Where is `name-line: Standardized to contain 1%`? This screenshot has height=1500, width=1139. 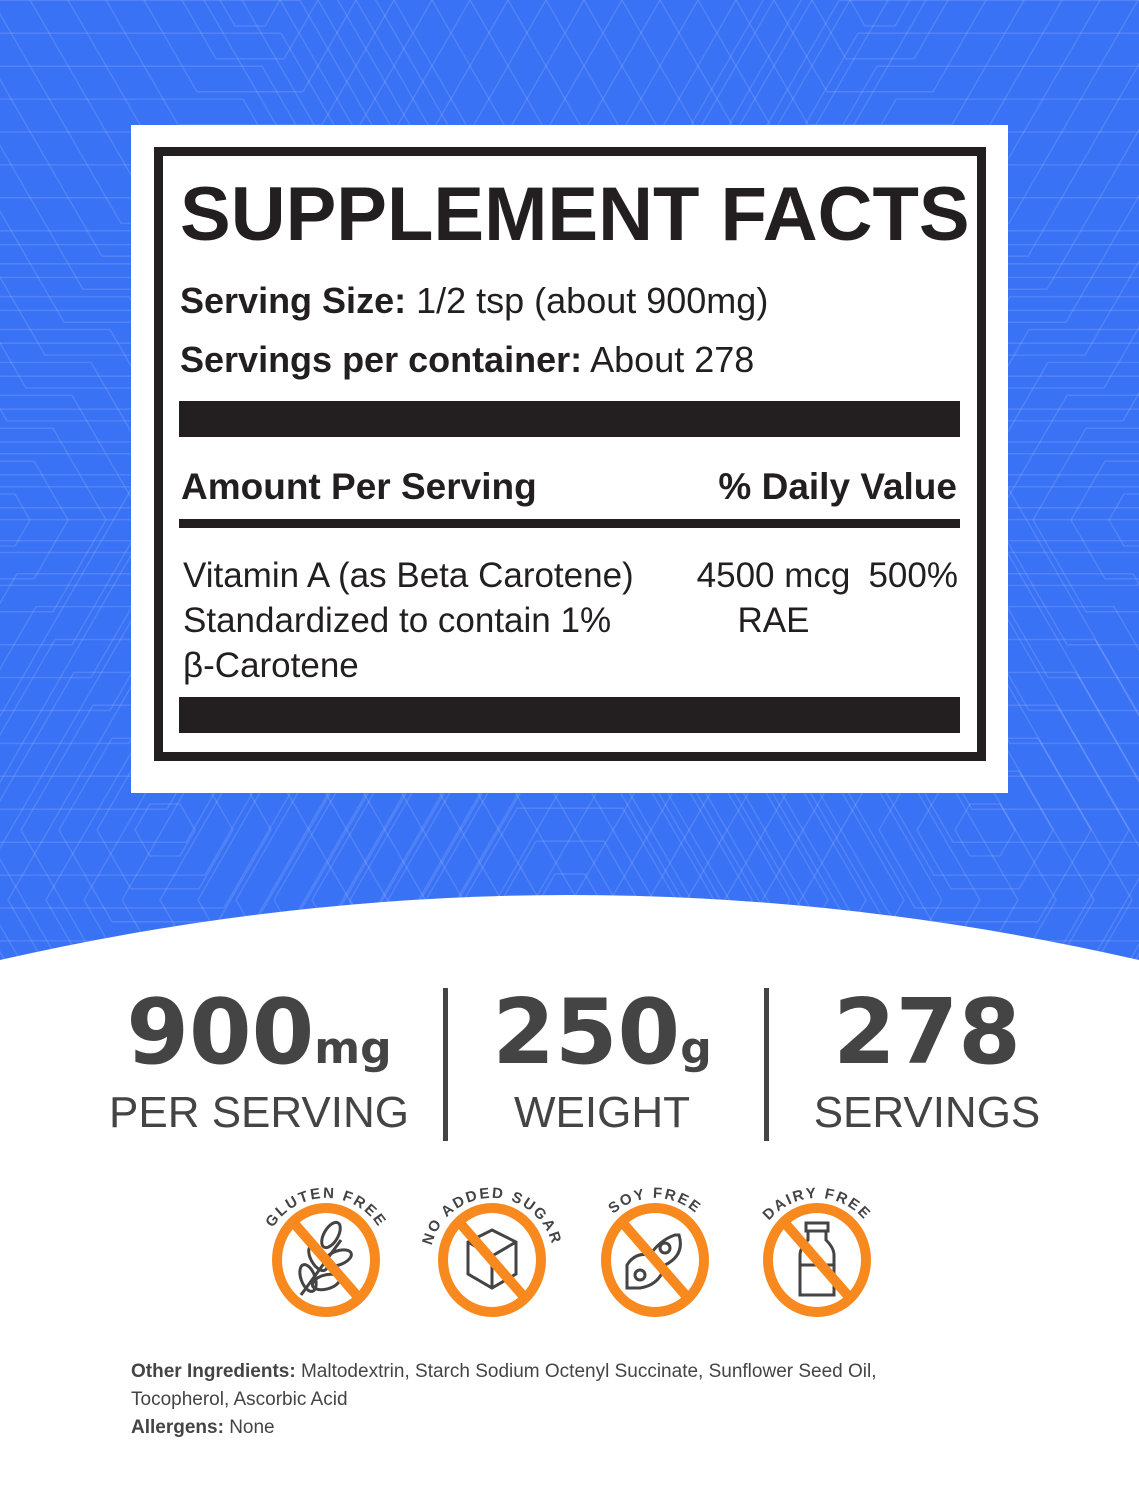 name-line: Standardized to contain 1% is located at coordinates (397, 620).